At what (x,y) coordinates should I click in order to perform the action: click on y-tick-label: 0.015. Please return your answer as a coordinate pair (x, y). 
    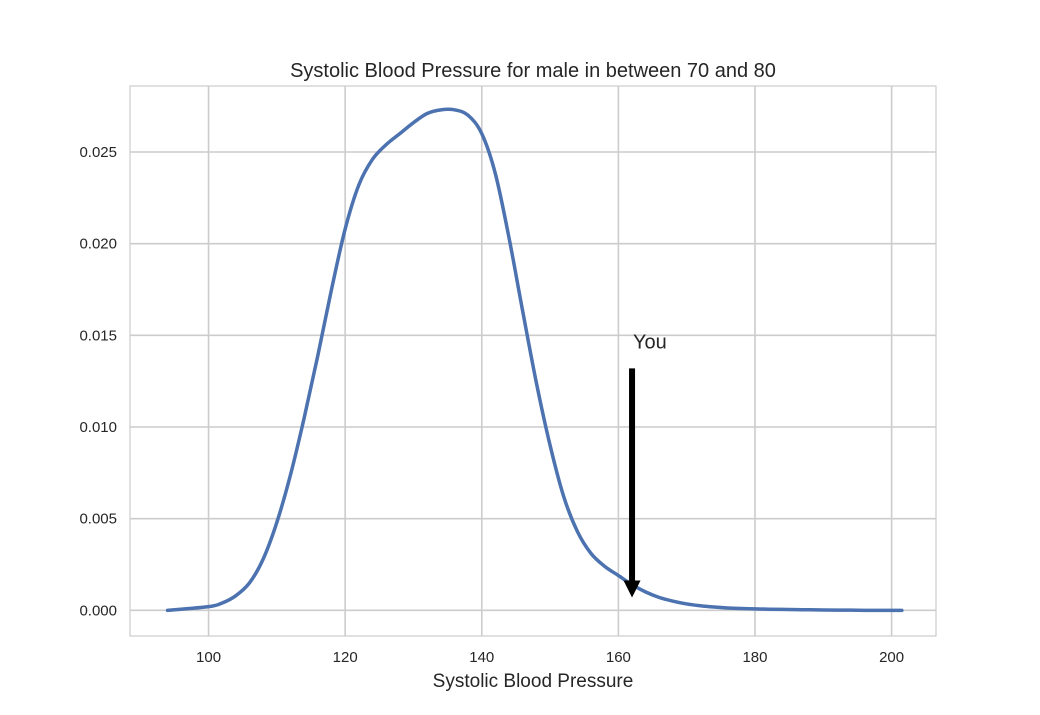
    Looking at the image, I should click on (98, 335).